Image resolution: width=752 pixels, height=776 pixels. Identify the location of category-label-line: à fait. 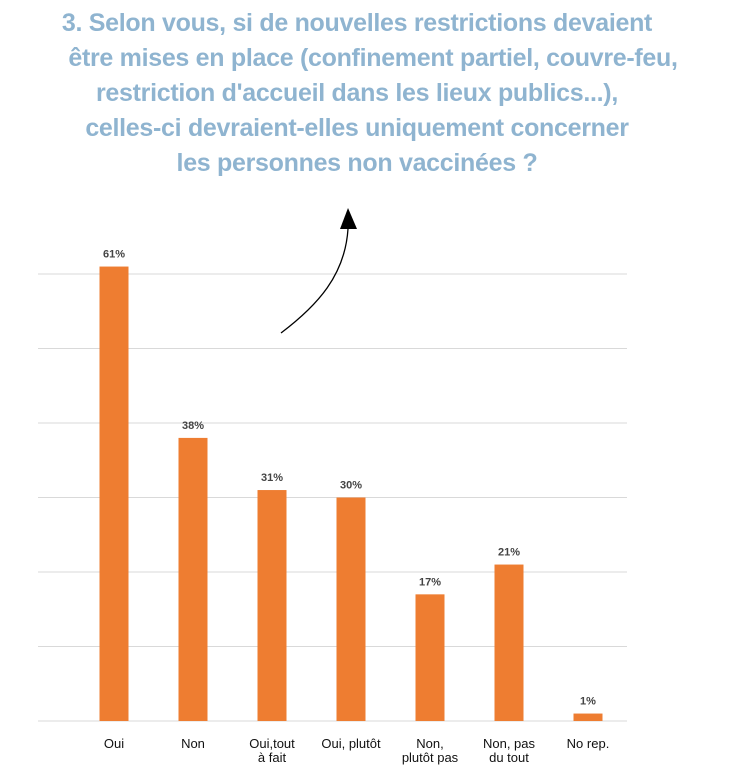
(272, 757).